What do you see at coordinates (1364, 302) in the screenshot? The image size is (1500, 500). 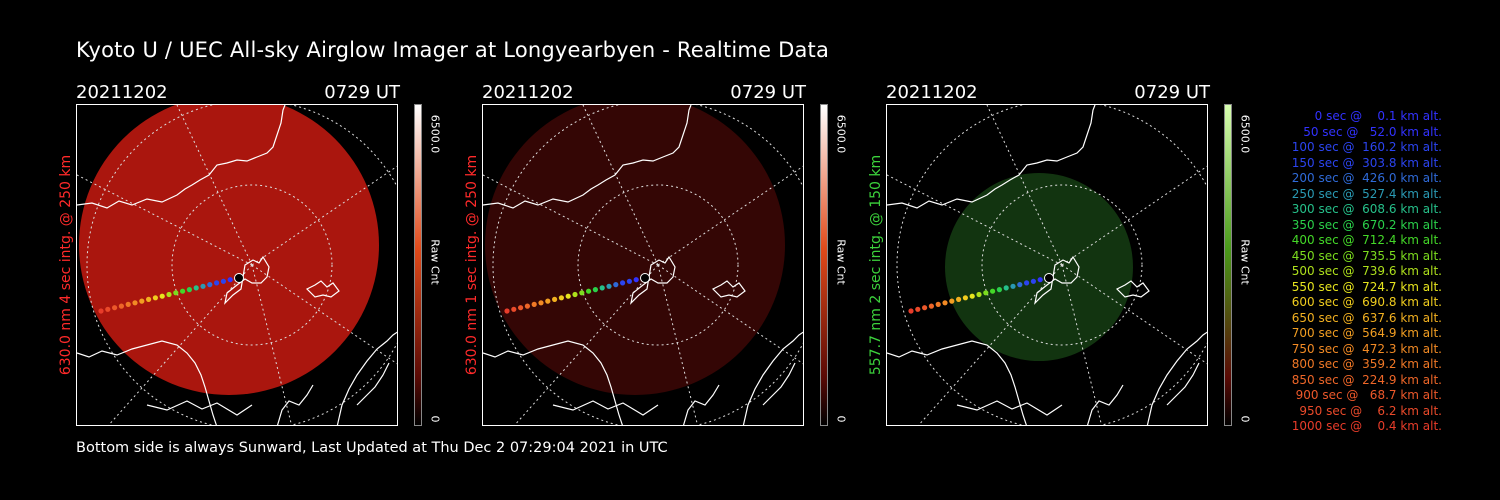 I see `legend-entry: 600 sec @ 690.8 km alt.` at bounding box center [1364, 302].